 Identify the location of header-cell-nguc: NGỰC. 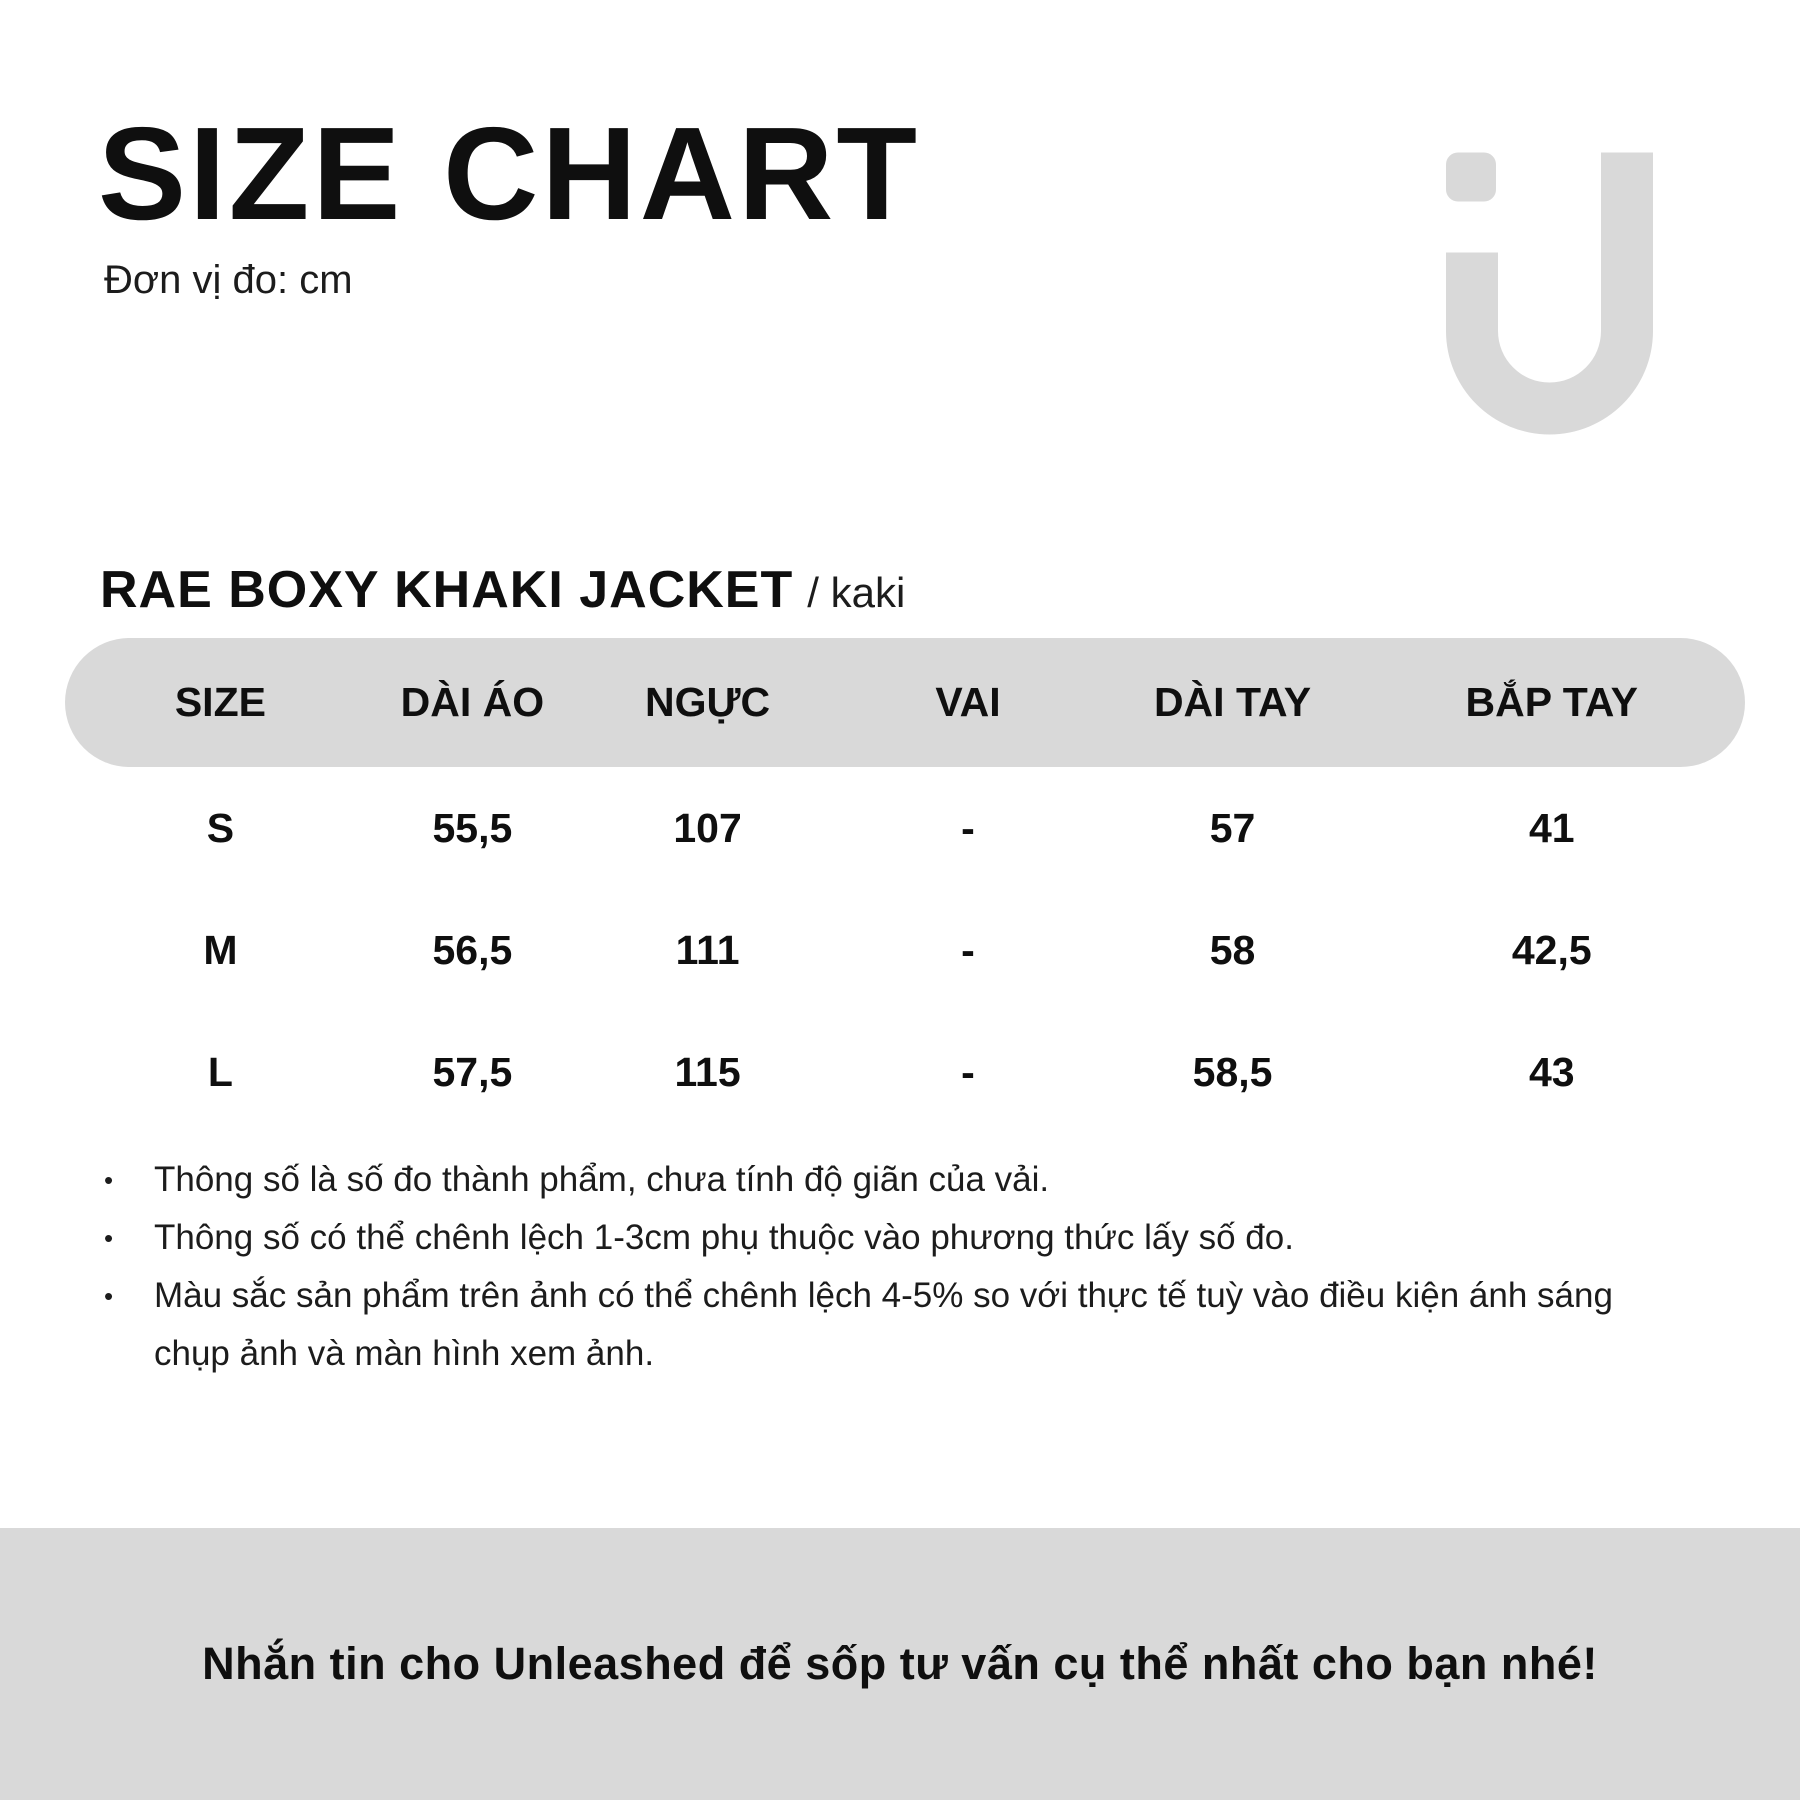
(708, 702).